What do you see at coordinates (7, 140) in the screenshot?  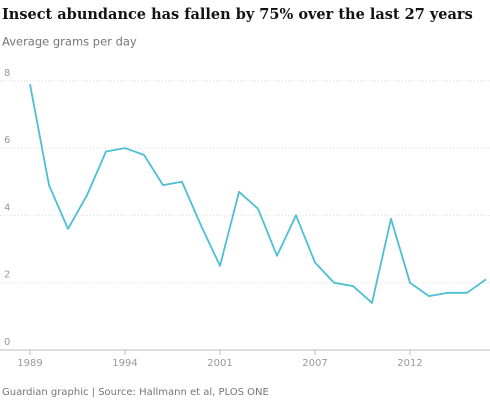 I see `y-tick-label: 6` at bounding box center [7, 140].